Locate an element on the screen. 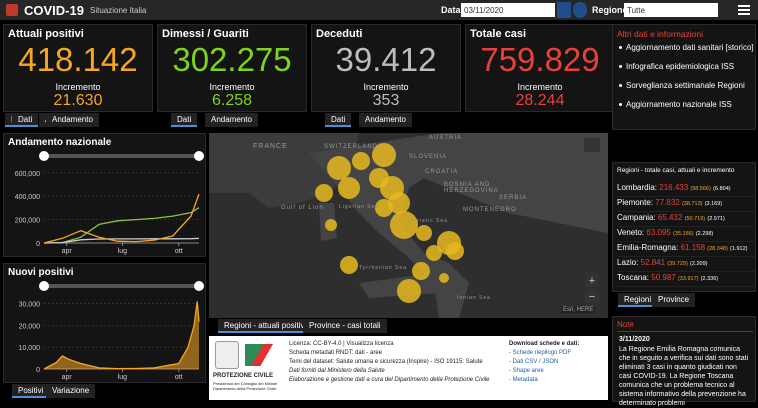  region-row: Toscana: 50.987 (33.917) (2.336) is located at coordinates (686, 280).